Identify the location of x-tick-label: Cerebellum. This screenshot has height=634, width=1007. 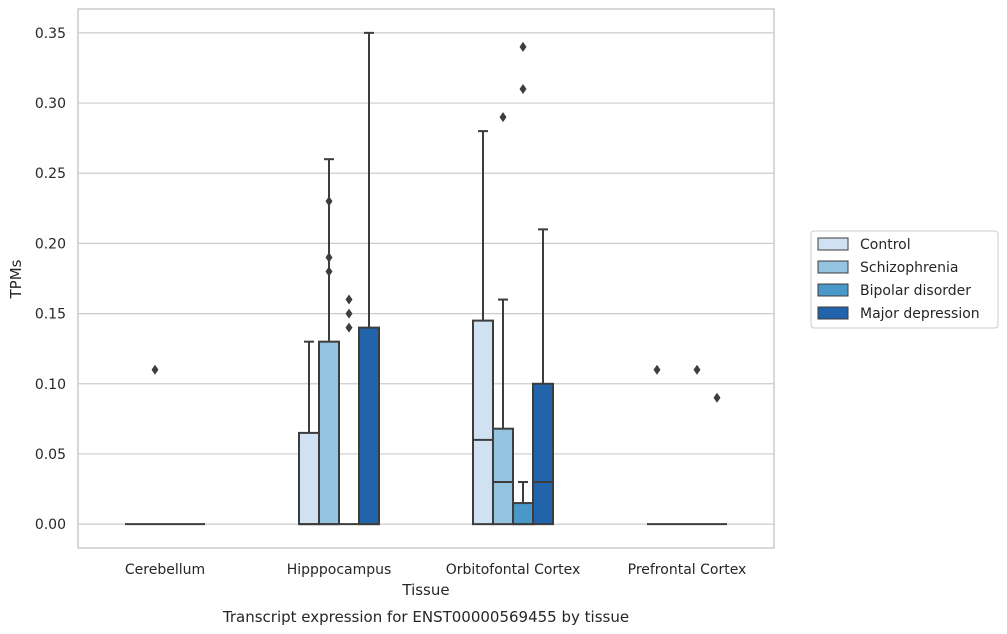
(165, 570).